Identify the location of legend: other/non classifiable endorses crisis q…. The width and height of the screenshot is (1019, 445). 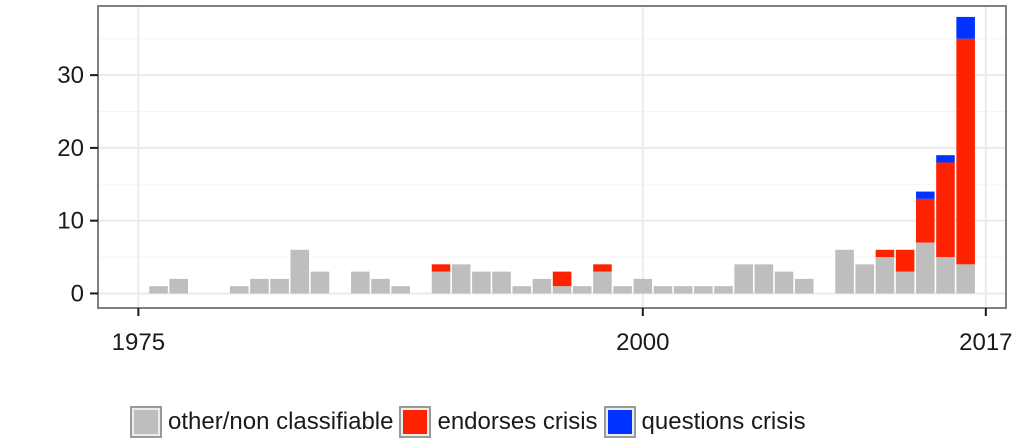
(471, 422).